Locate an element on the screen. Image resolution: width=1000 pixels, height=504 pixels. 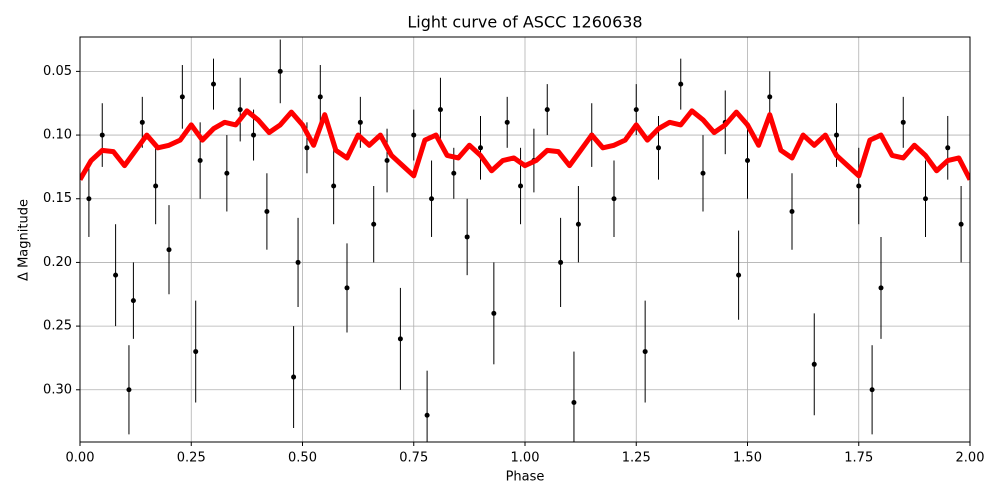
y-tick-label: 0.15 is located at coordinates (57, 198).